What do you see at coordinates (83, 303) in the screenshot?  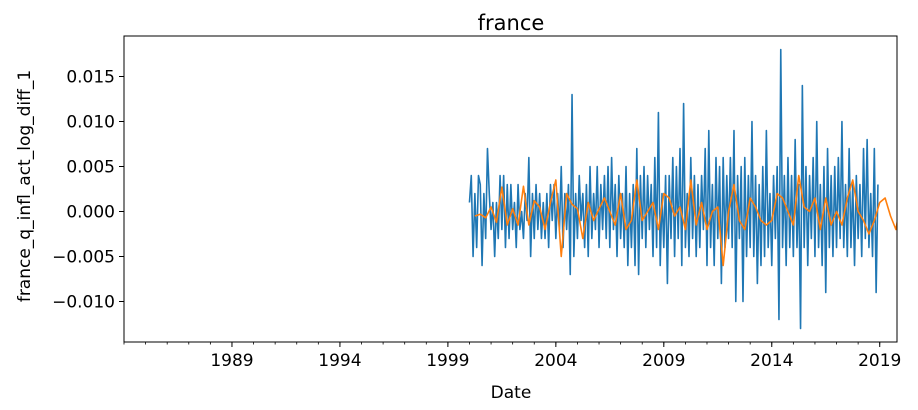 I see `y-tick-label: −0.010` at bounding box center [83, 303].